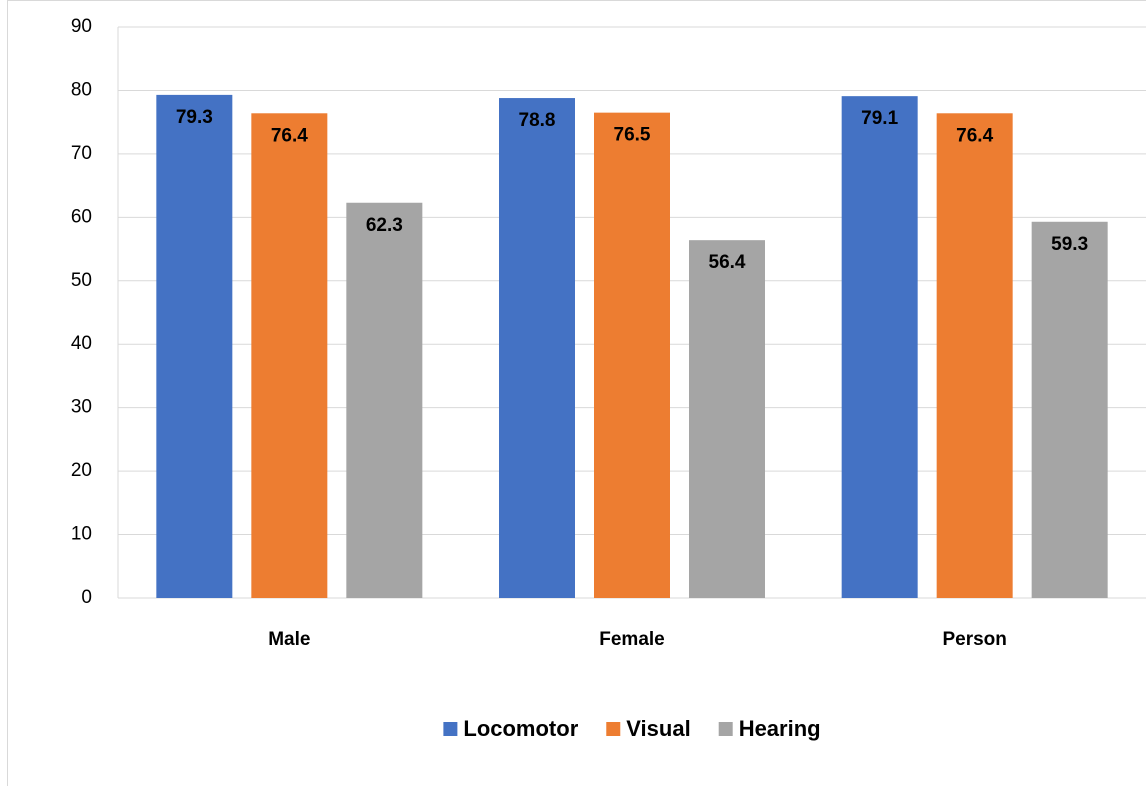 This screenshot has width=1146, height=786. Describe the element at coordinates (974, 639) in the screenshot. I see `x-tick-label: Person` at that location.